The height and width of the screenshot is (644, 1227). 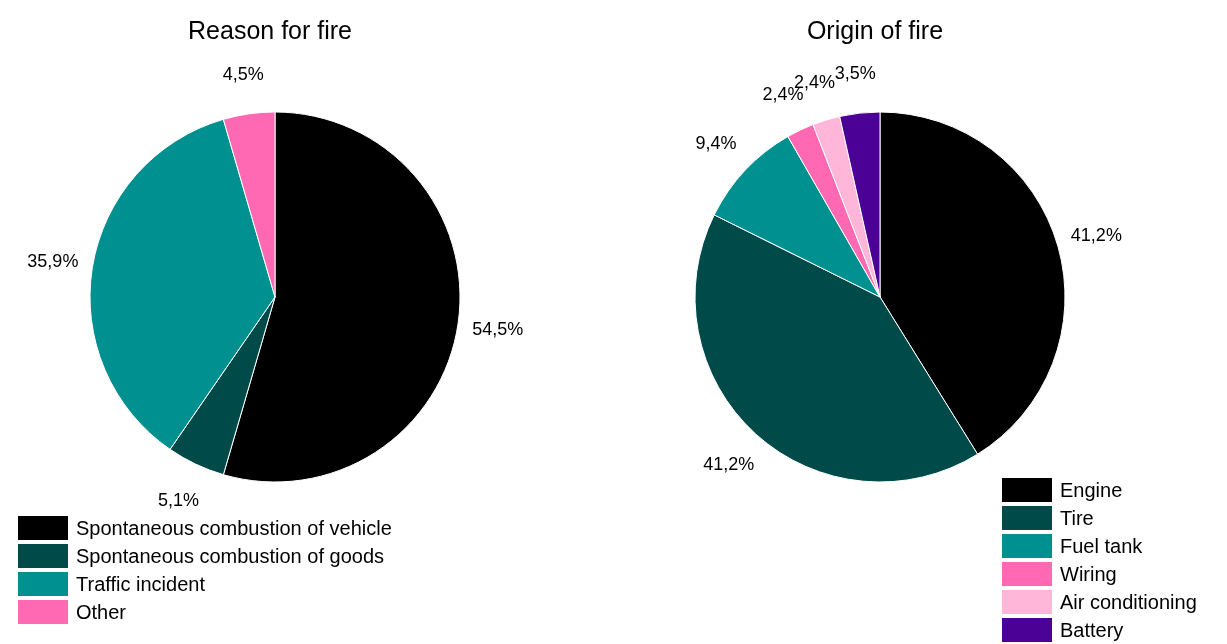 What do you see at coordinates (270, 30) in the screenshot?
I see `chart-title: Reason for fire` at bounding box center [270, 30].